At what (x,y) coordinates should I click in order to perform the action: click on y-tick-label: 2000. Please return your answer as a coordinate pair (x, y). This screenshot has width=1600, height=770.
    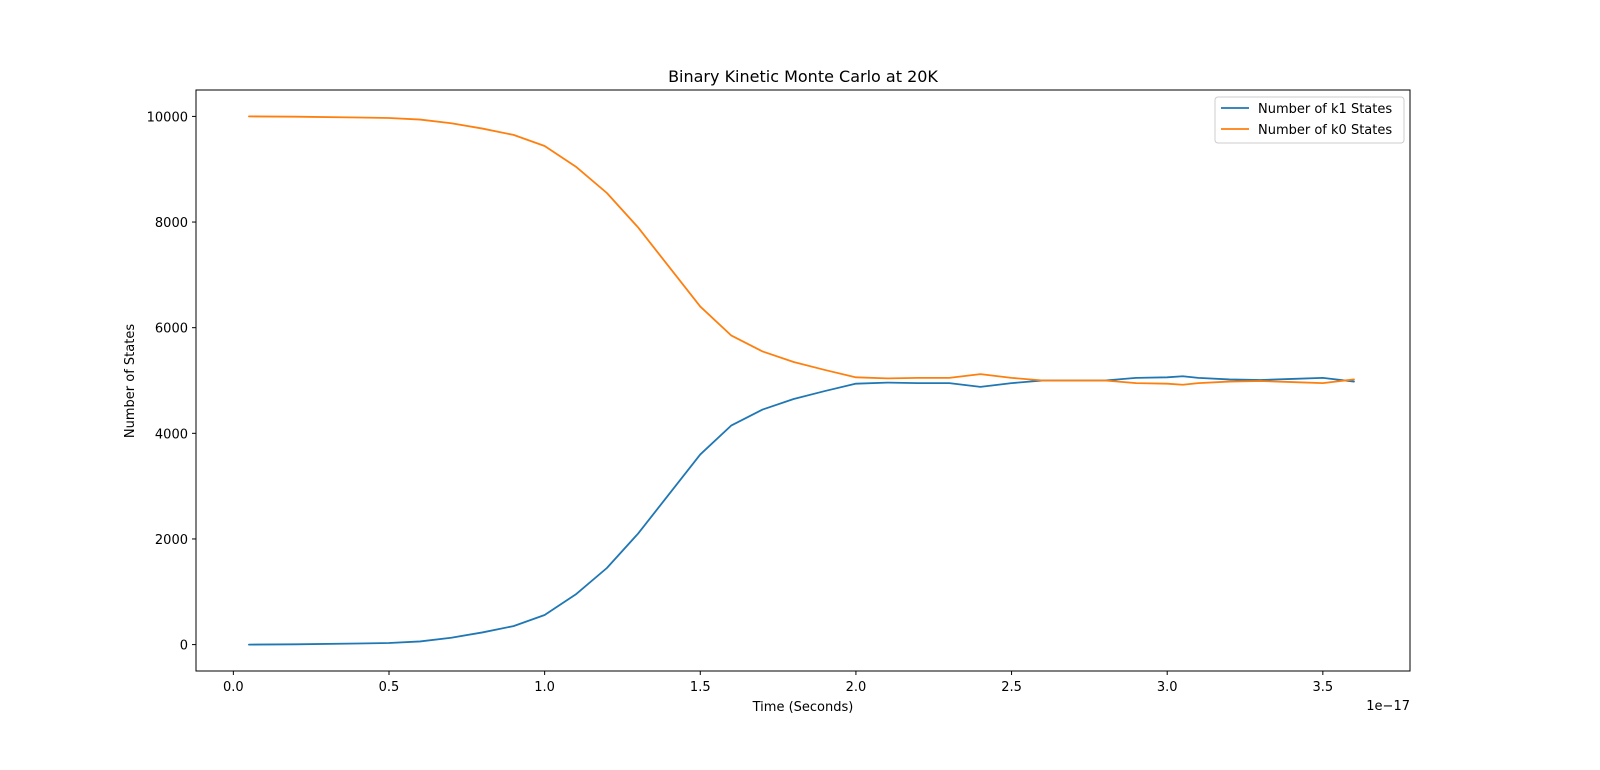
    Looking at the image, I should click on (171, 540).